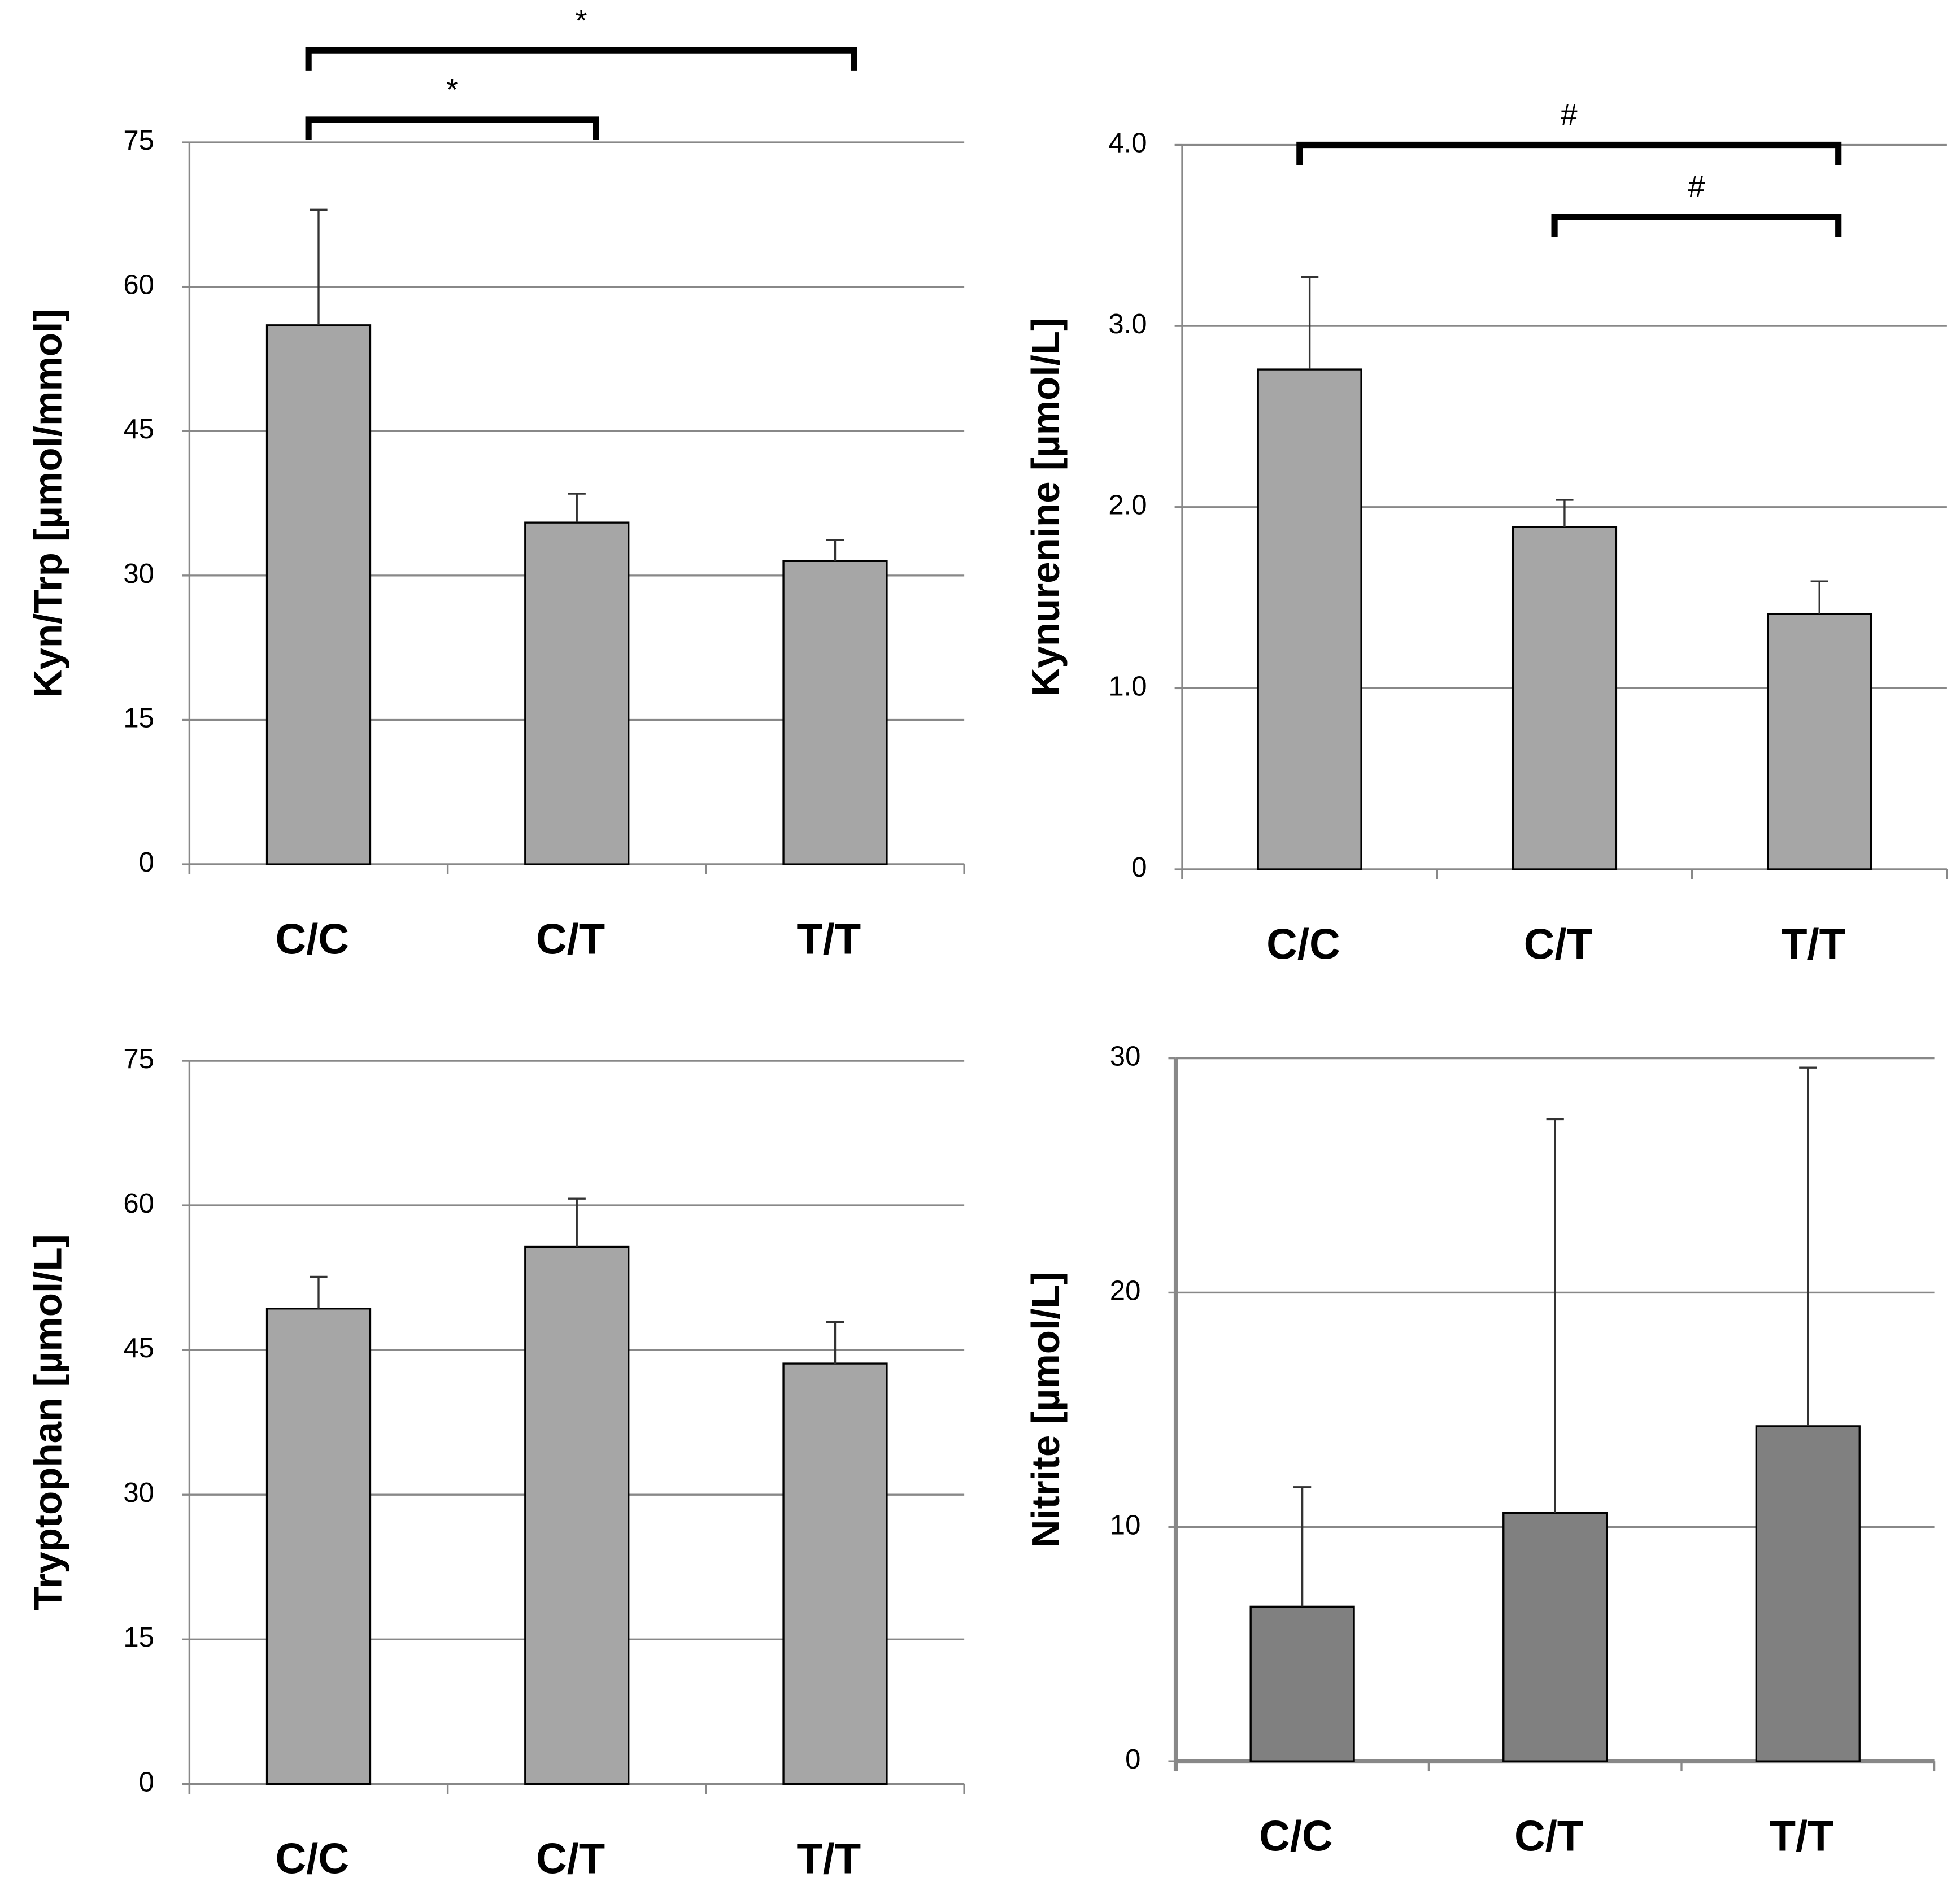  What do you see at coordinates (1045, 507) in the screenshot?
I see `y-axis-title: Kynurenine [µmol/L]` at bounding box center [1045, 507].